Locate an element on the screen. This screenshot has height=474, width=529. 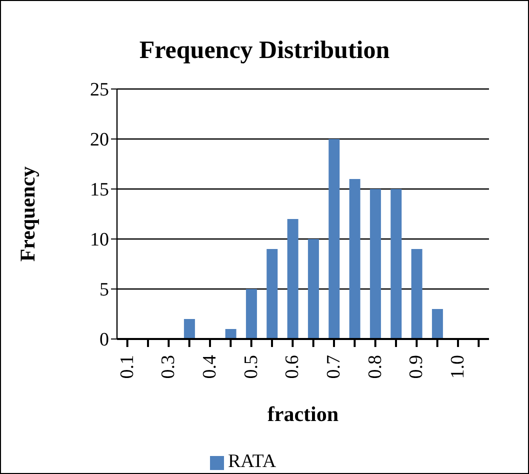
y-axis-title: Frequency is located at coordinates (27, 214).